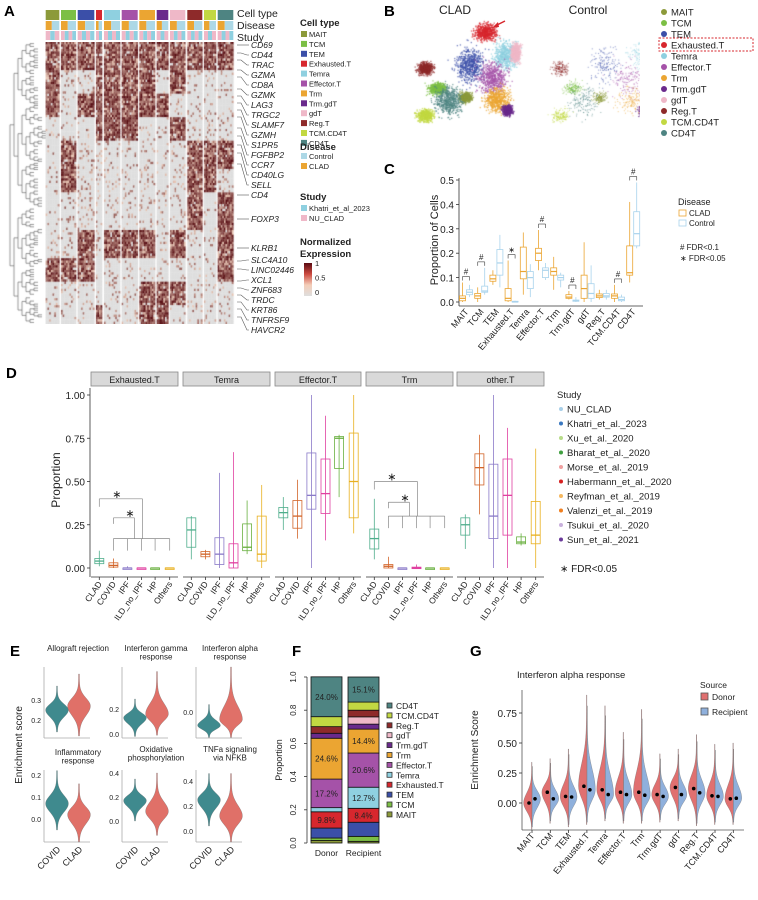  Describe the element at coordinates (389, 11) in the screenshot. I see `panel-label-b: B` at that location.